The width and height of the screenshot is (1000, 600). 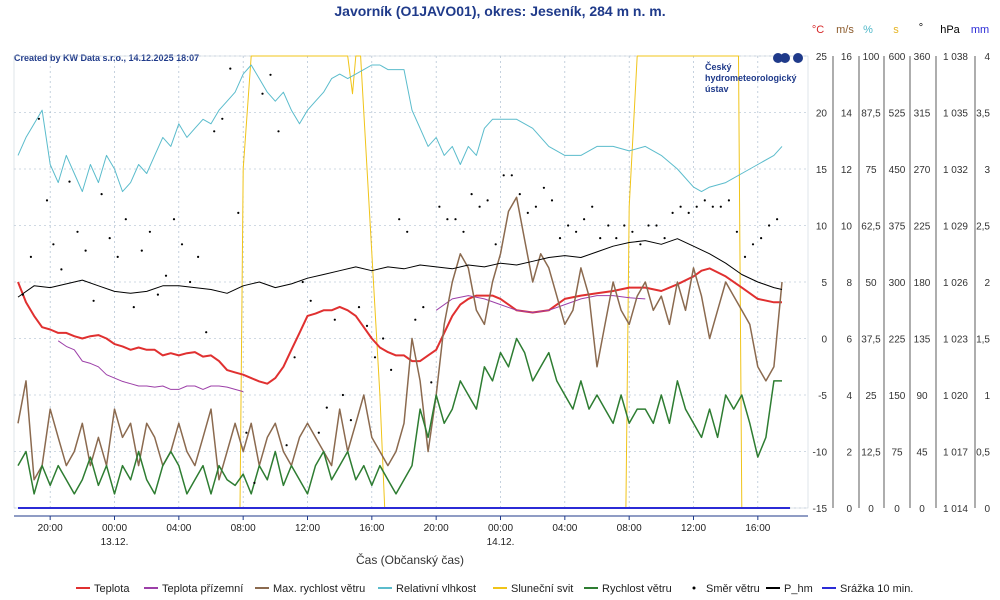 I want to click on y-tick-label-sun: 75, so click(x=897, y=453).